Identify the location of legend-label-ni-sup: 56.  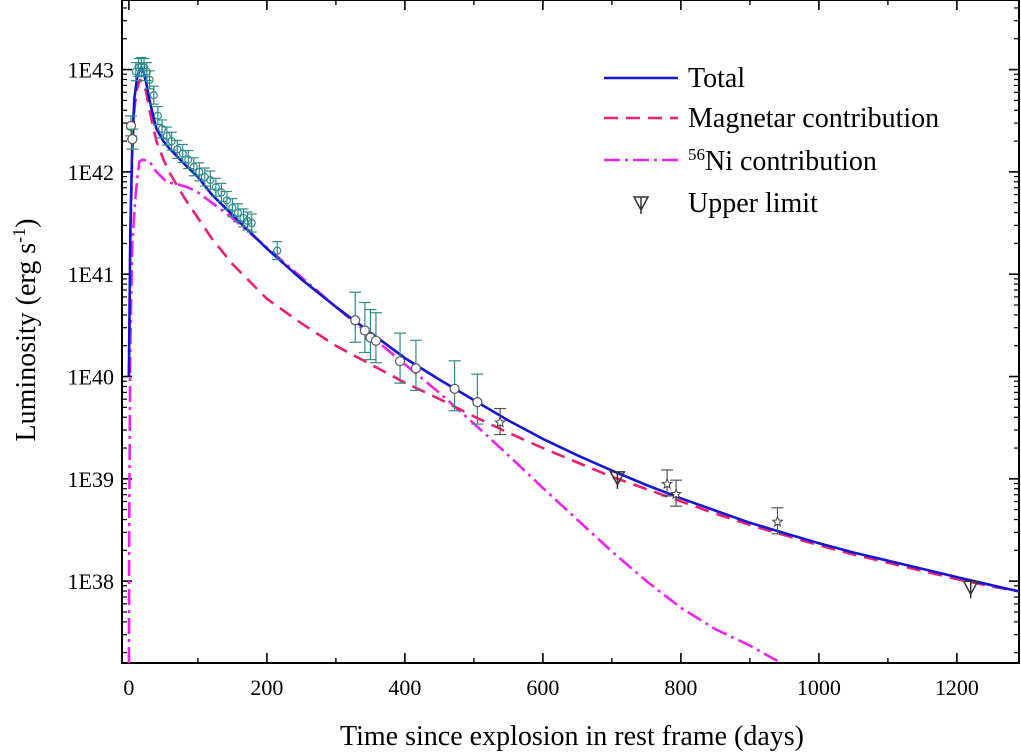
(696, 154).